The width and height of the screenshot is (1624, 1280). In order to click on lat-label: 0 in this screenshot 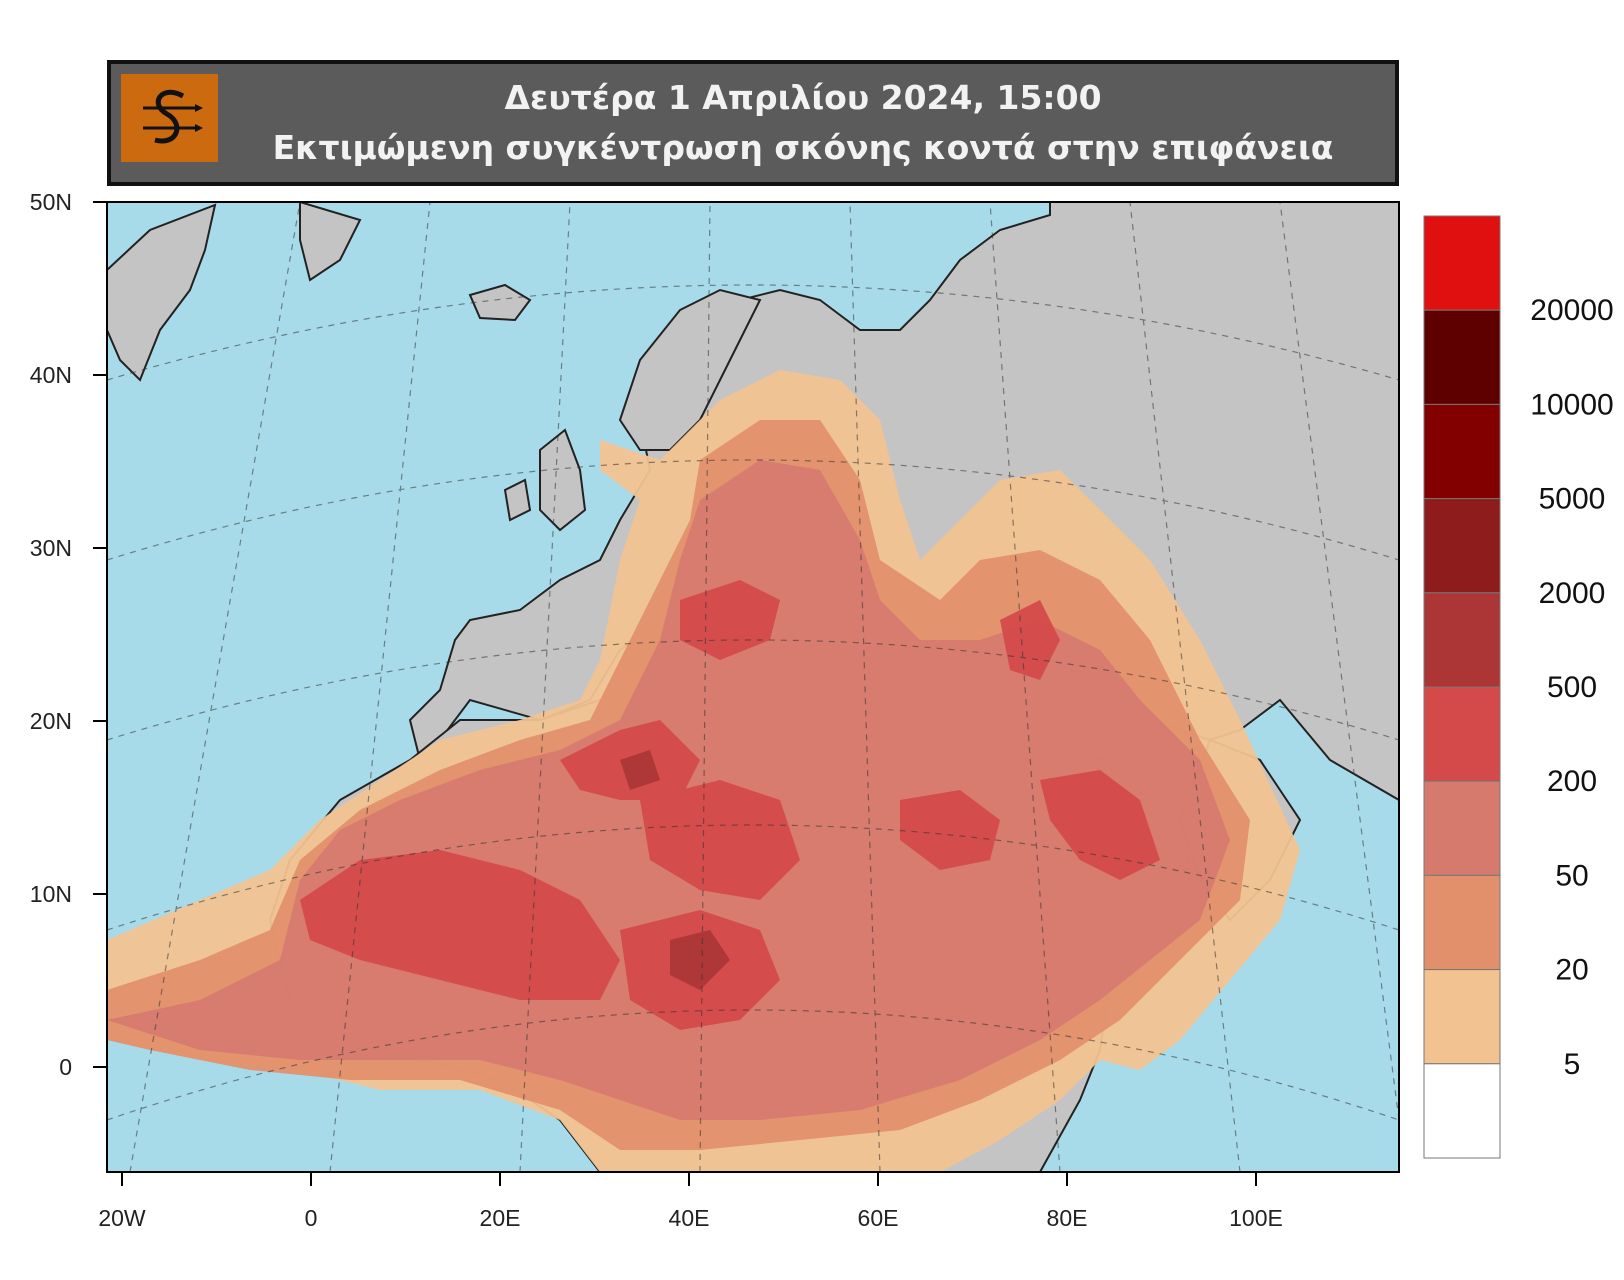, I will do `click(65, 1067)`.